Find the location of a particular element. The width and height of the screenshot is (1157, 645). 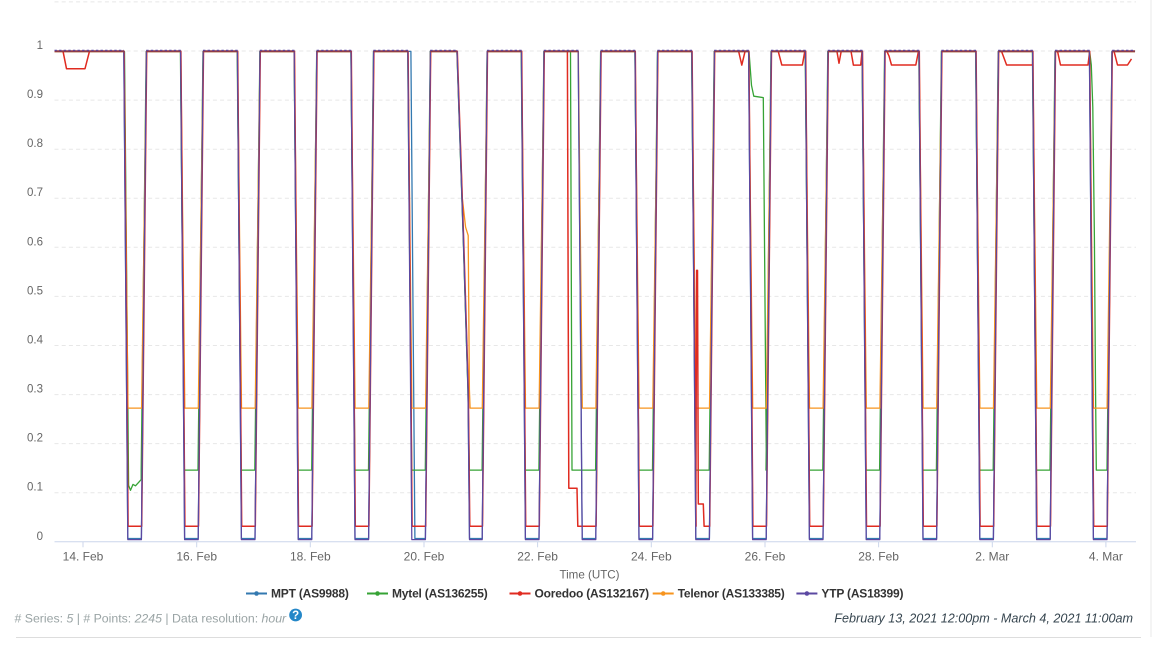

svg-text: Telenor (AS133385) is located at coordinates (731, 594).